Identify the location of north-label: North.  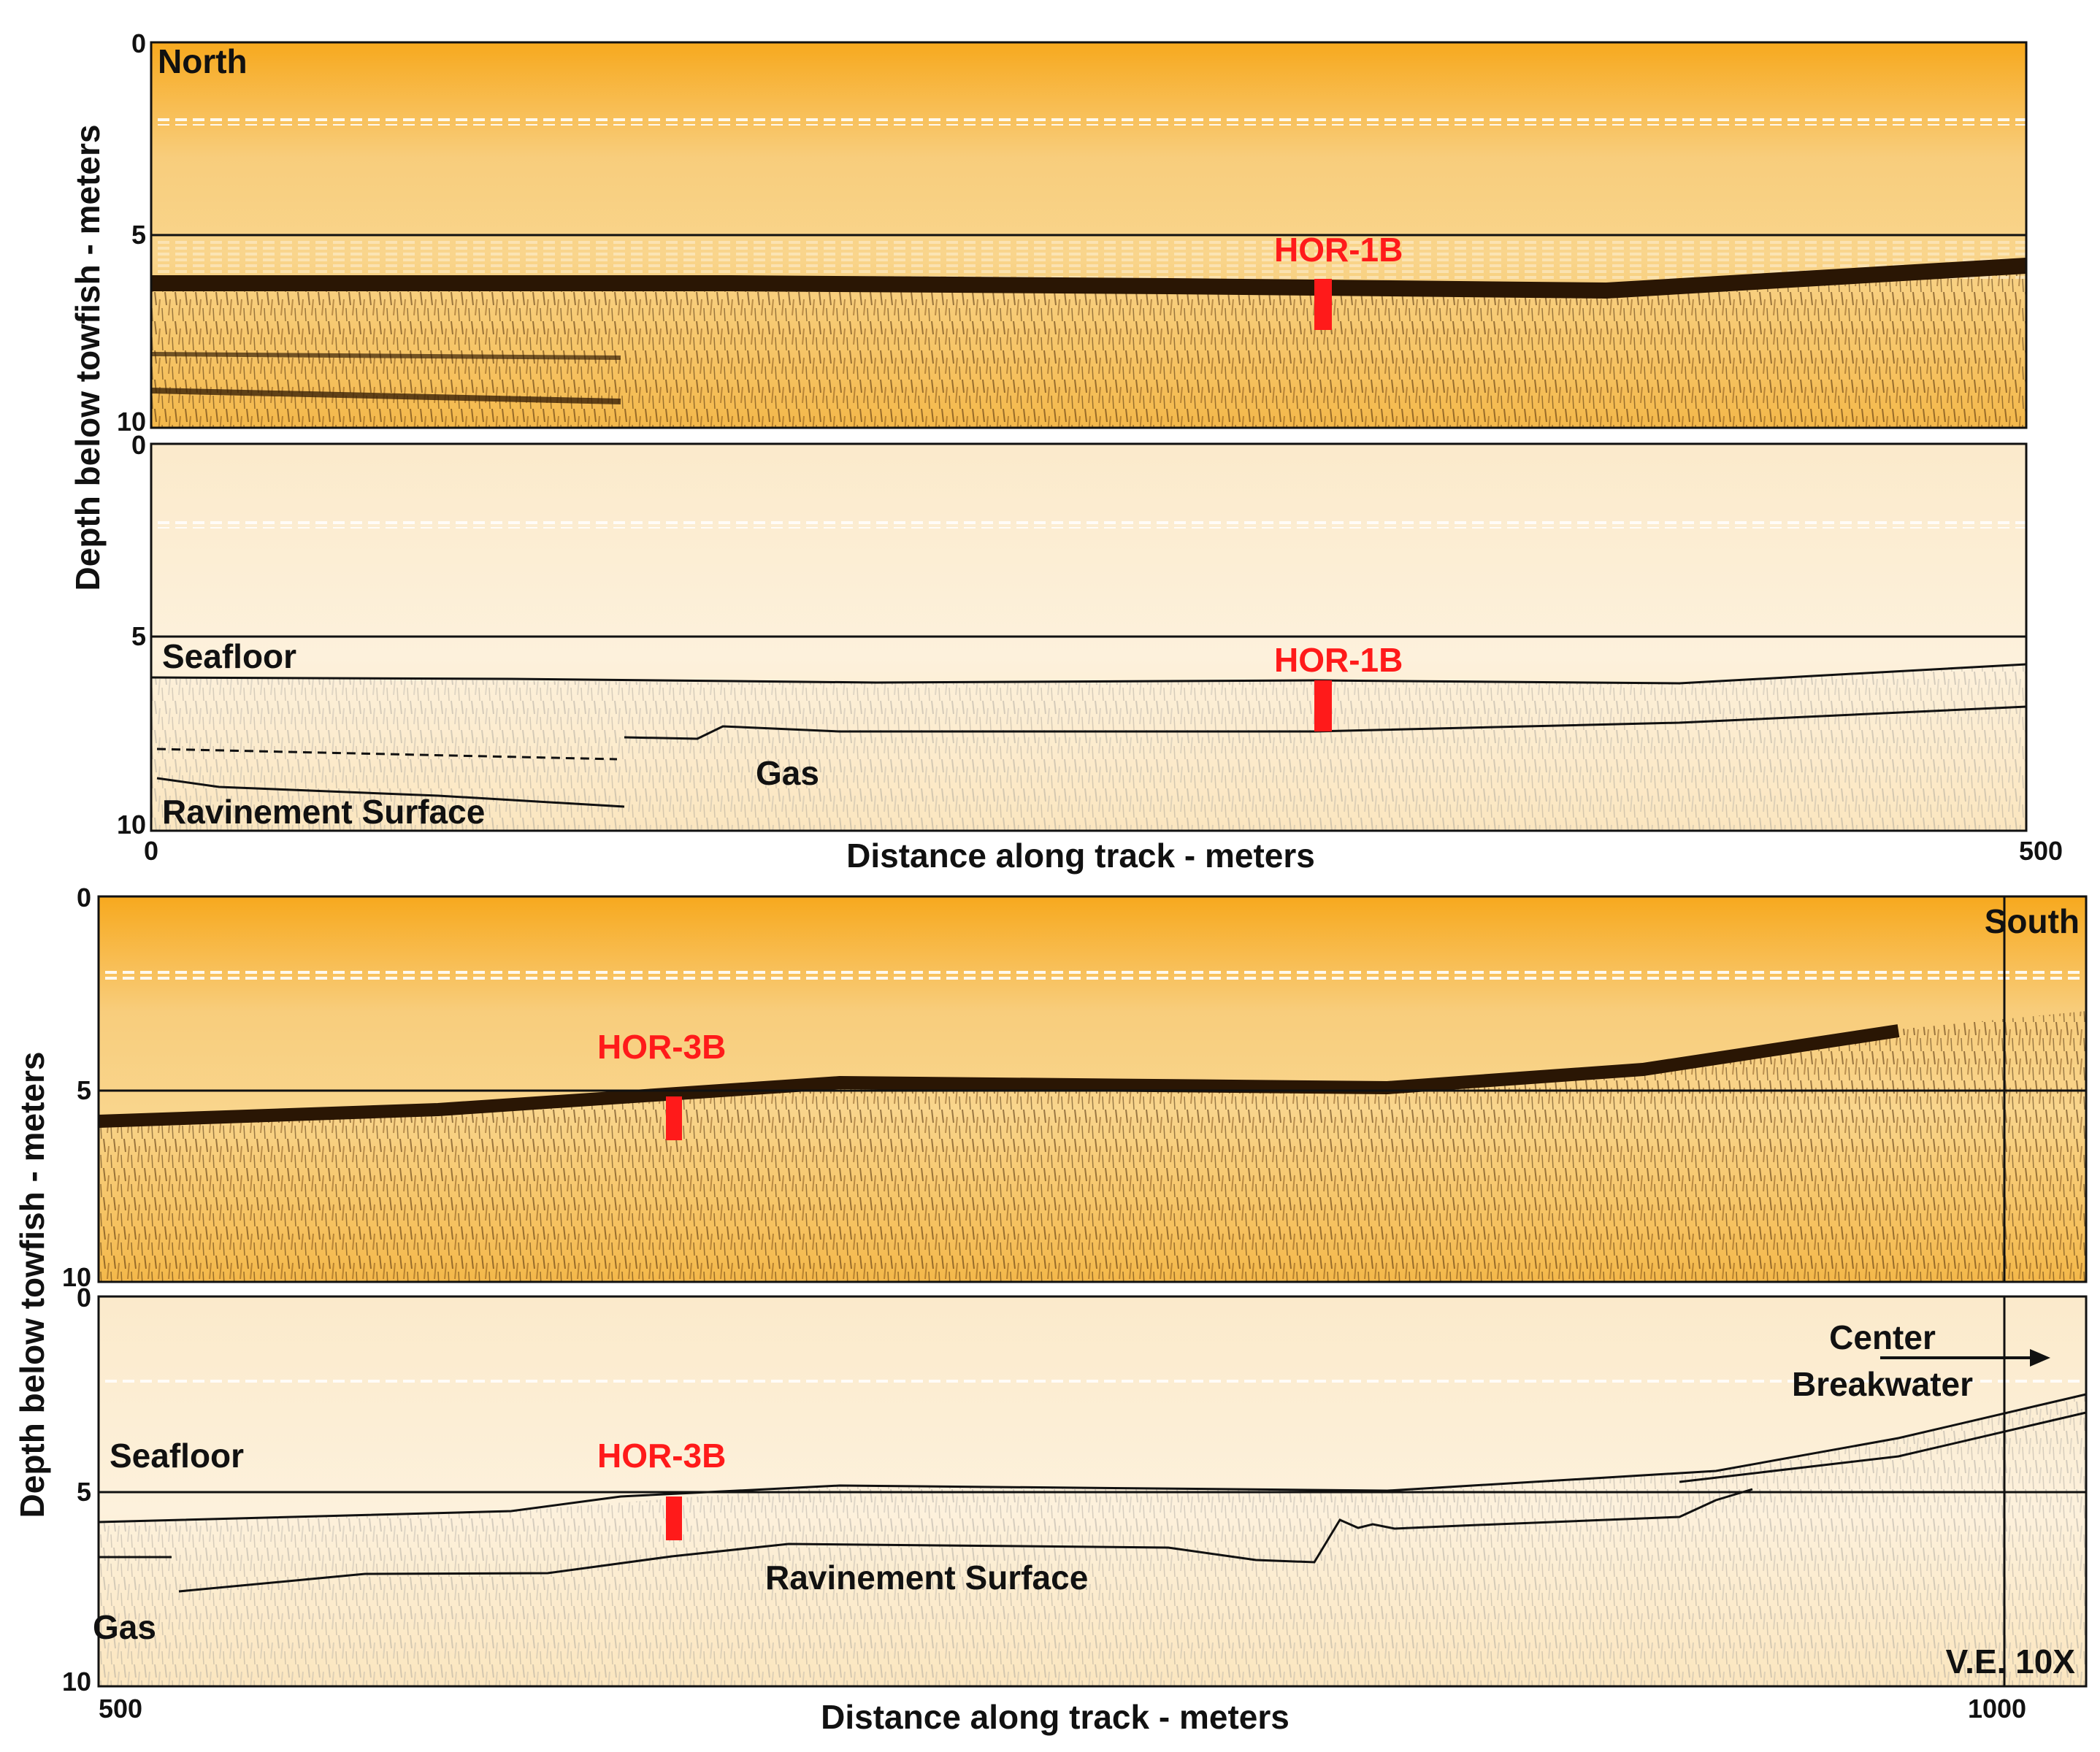
(203, 61).